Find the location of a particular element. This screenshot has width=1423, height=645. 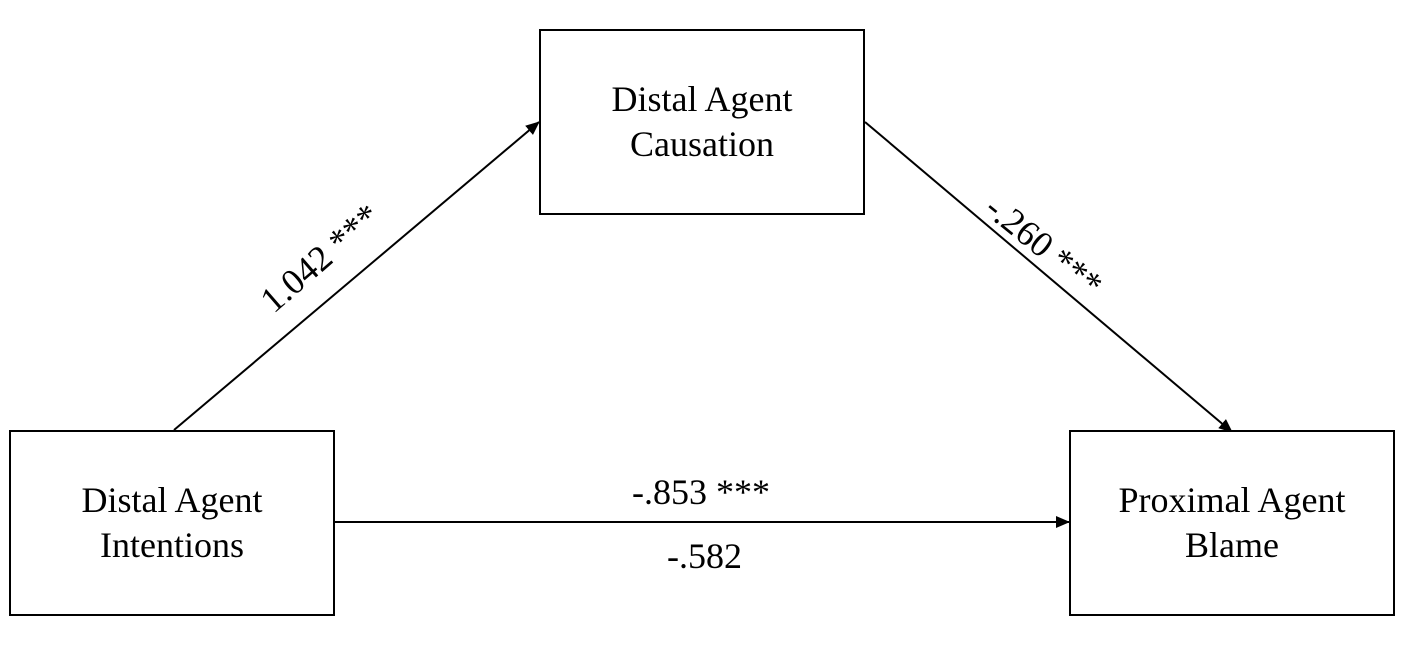

mediator-box: Distal Agent Causation is located at coordinates (702, 122).